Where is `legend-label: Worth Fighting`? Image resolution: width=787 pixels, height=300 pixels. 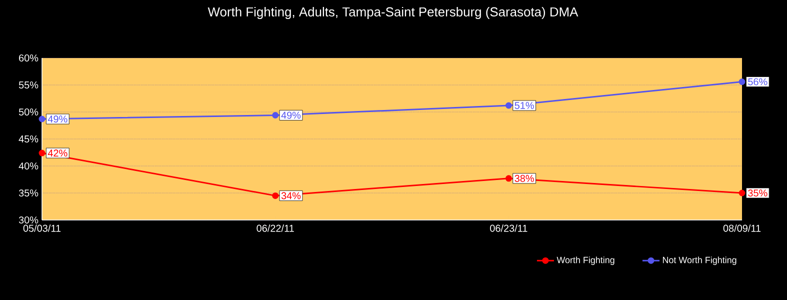 legend-label: Worth Fighting is located at coordinates (585, 260).